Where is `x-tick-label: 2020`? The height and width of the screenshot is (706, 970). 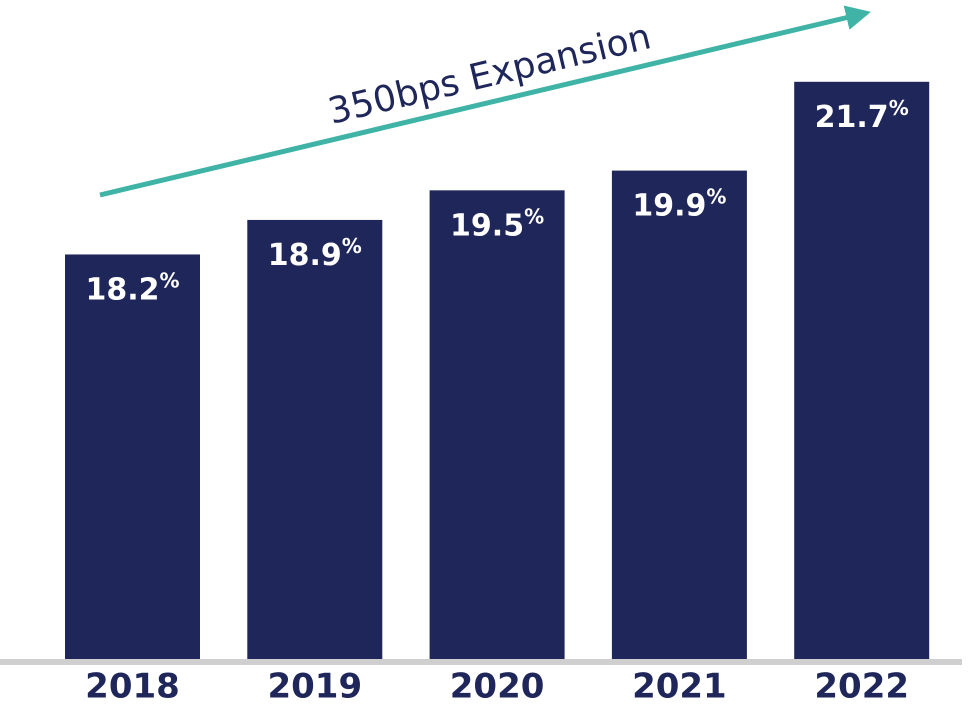 x-tick-label: 2020 is located at coordinates (497, 686).